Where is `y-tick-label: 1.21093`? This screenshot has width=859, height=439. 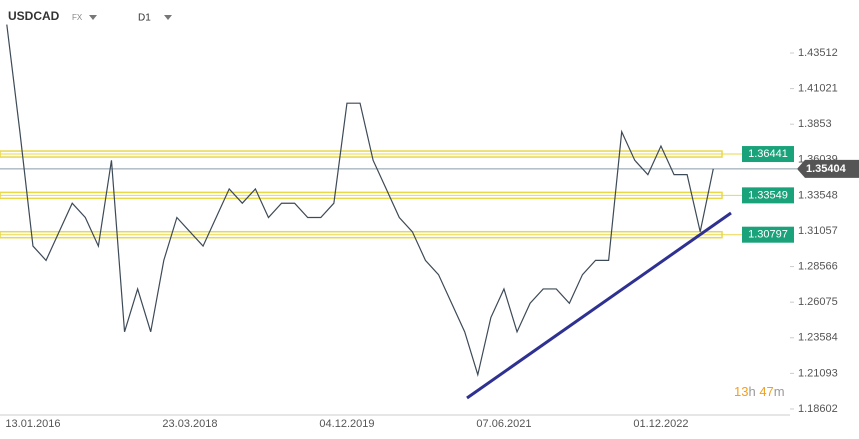 y-tick-label: 1.21093 is located at coordinates (818, 373).